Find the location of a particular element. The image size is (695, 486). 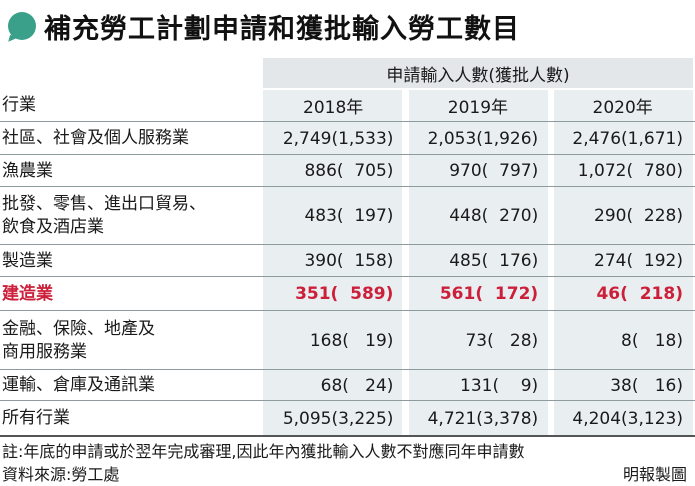

table-cell: 390( 158) is located at coordinates (349, 261).